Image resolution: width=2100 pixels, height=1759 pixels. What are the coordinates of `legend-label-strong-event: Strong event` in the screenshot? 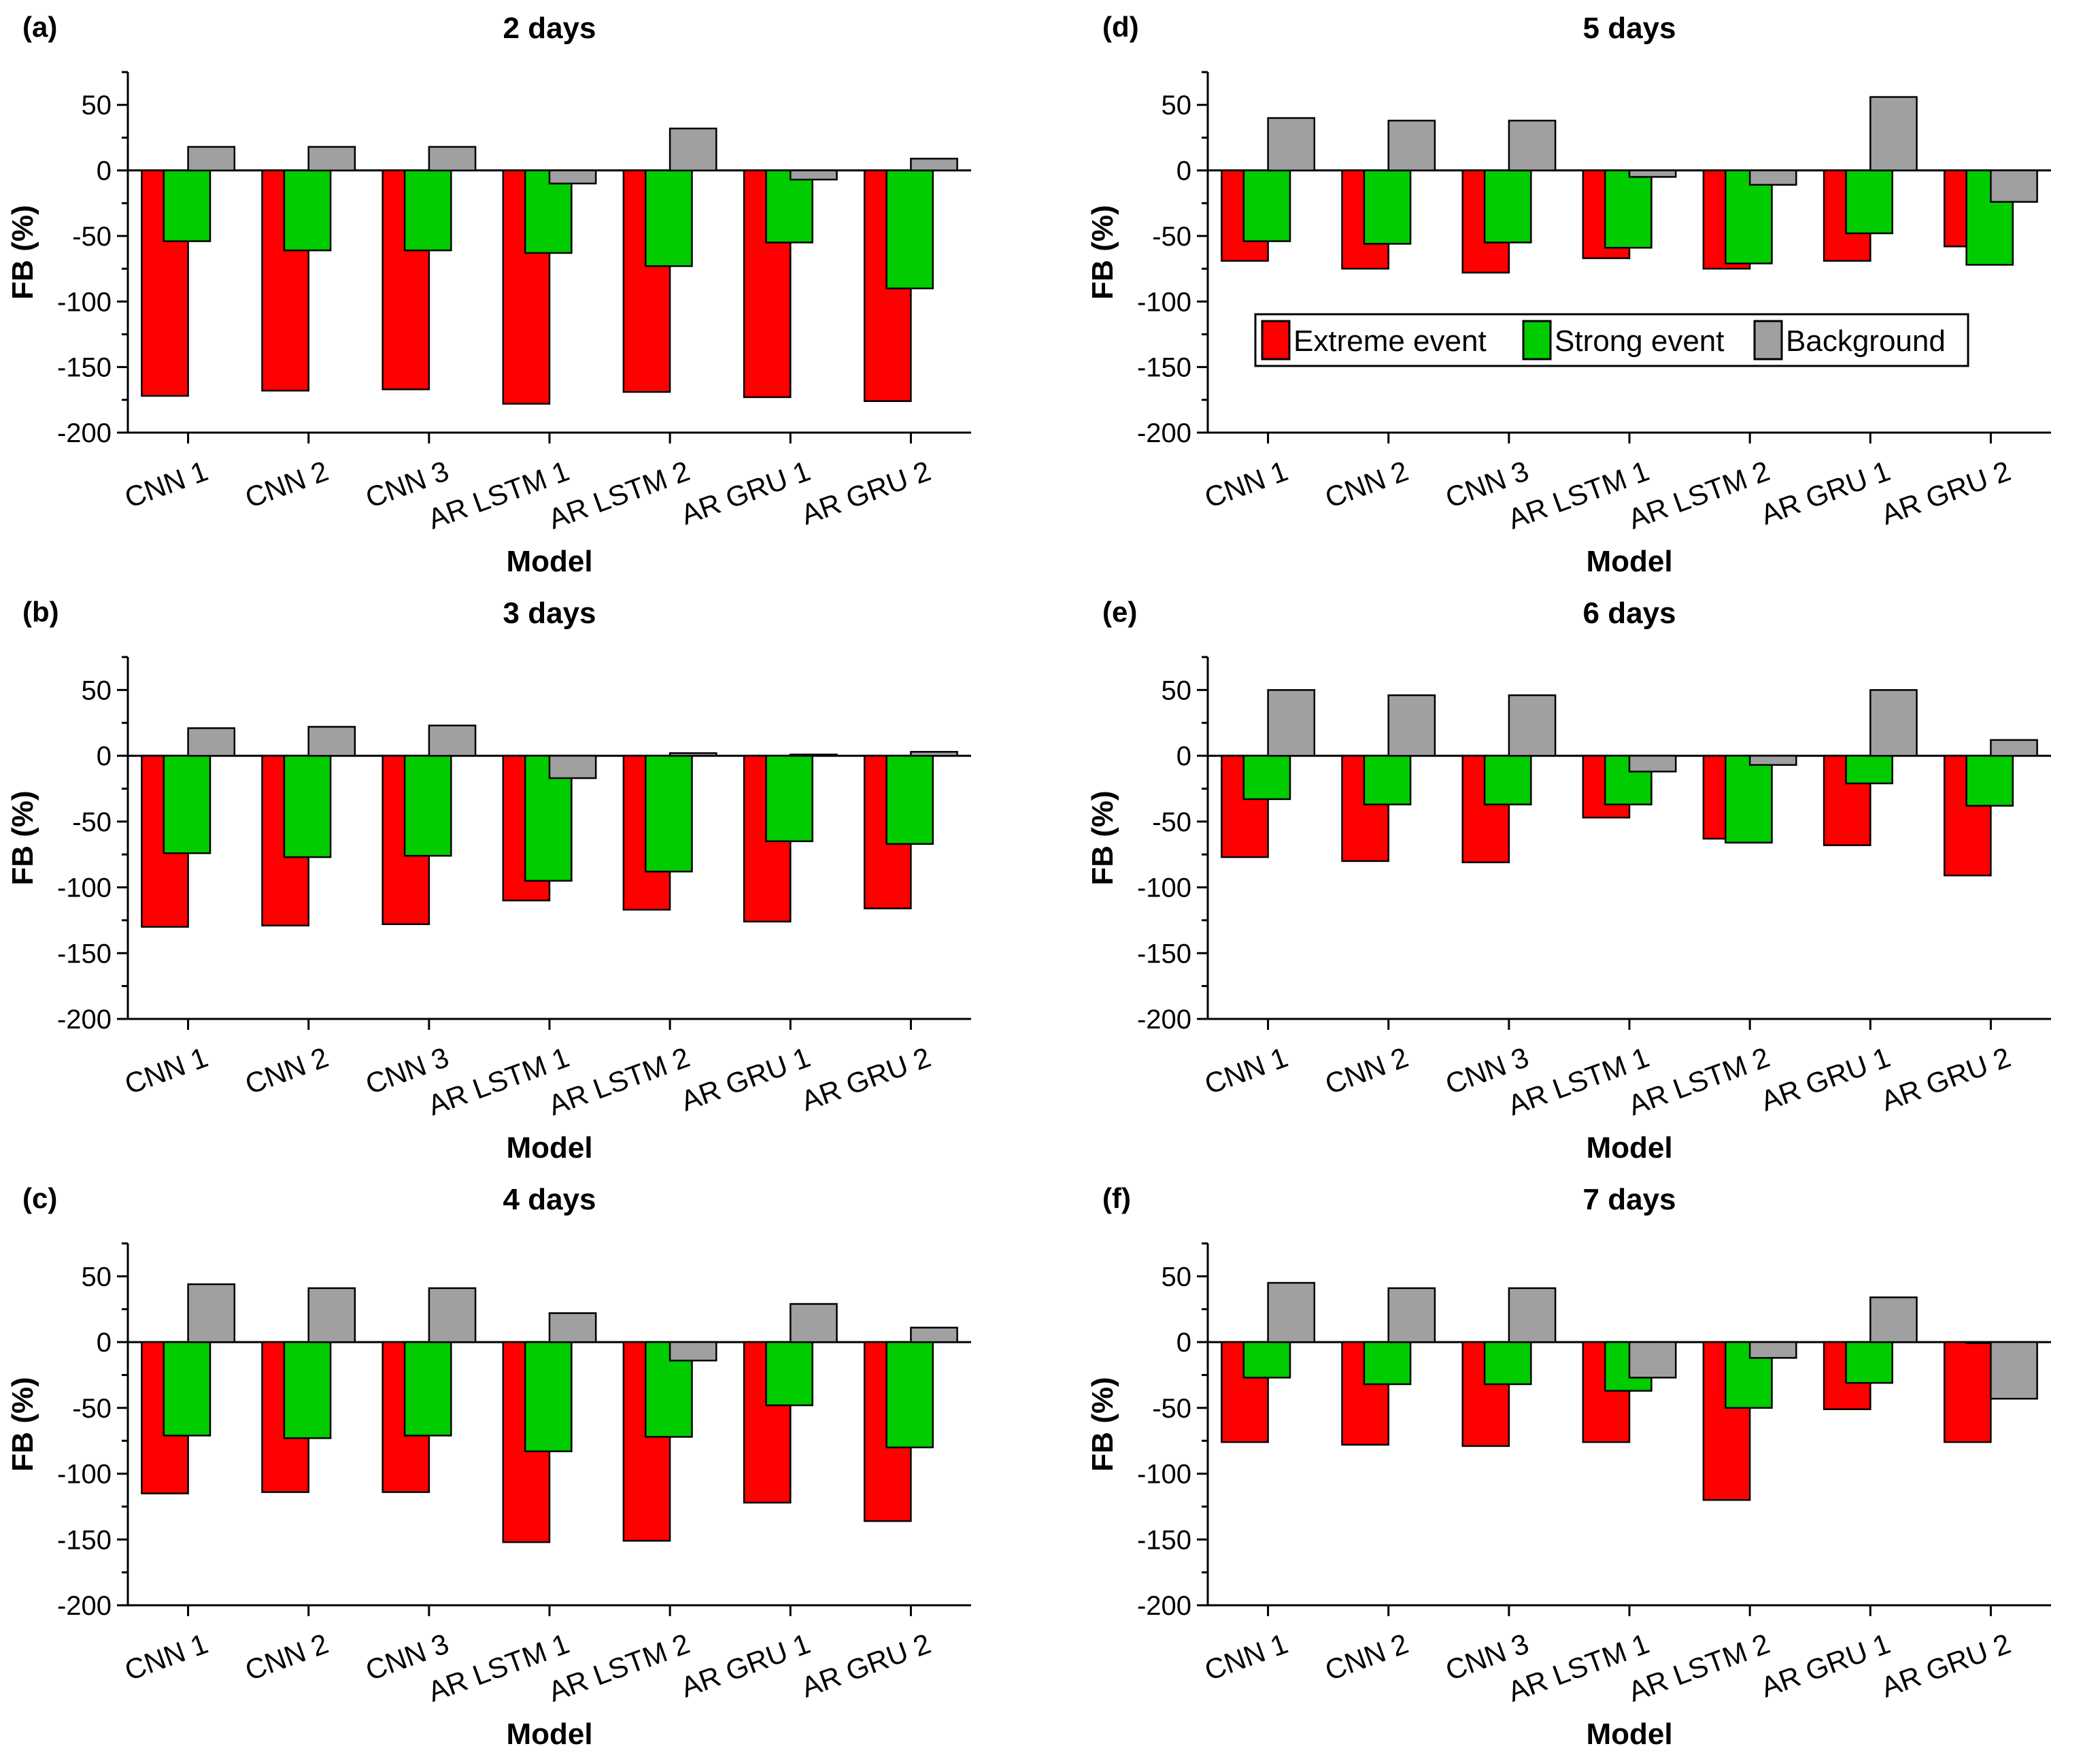 It's located at (1640, 341).